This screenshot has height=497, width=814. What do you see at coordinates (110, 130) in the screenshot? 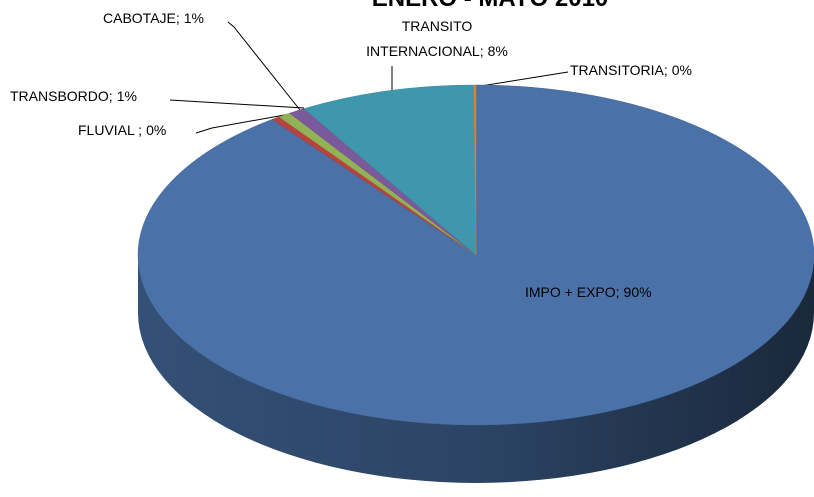
I see `label-name: FLUVIAL ;` at bounding box center [110, 130].